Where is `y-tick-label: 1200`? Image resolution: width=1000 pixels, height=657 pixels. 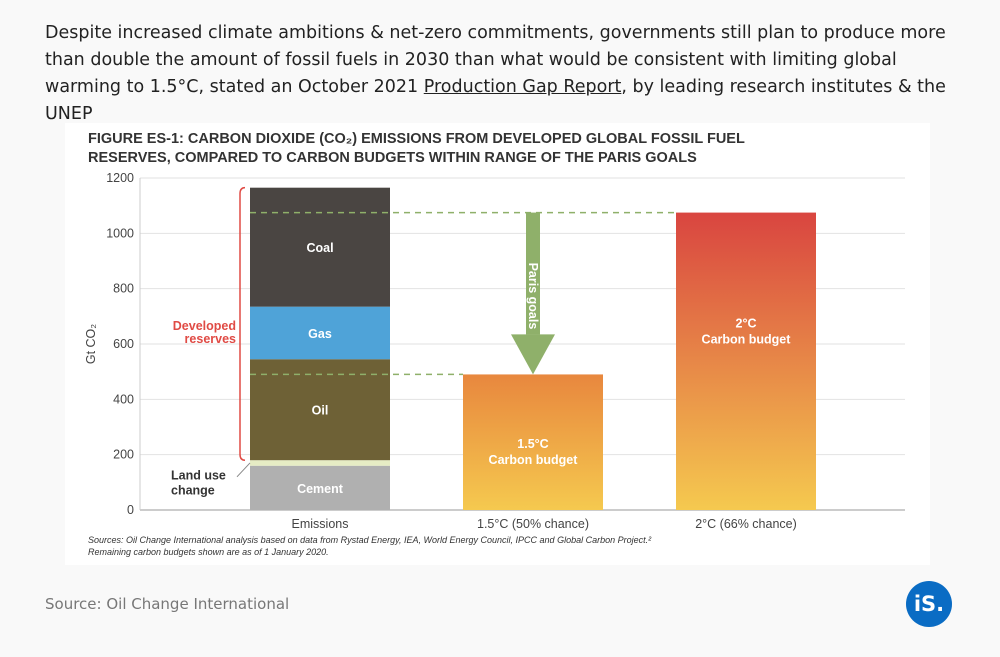 y-tick-label: 1200 is located at coordinates (120, 178).